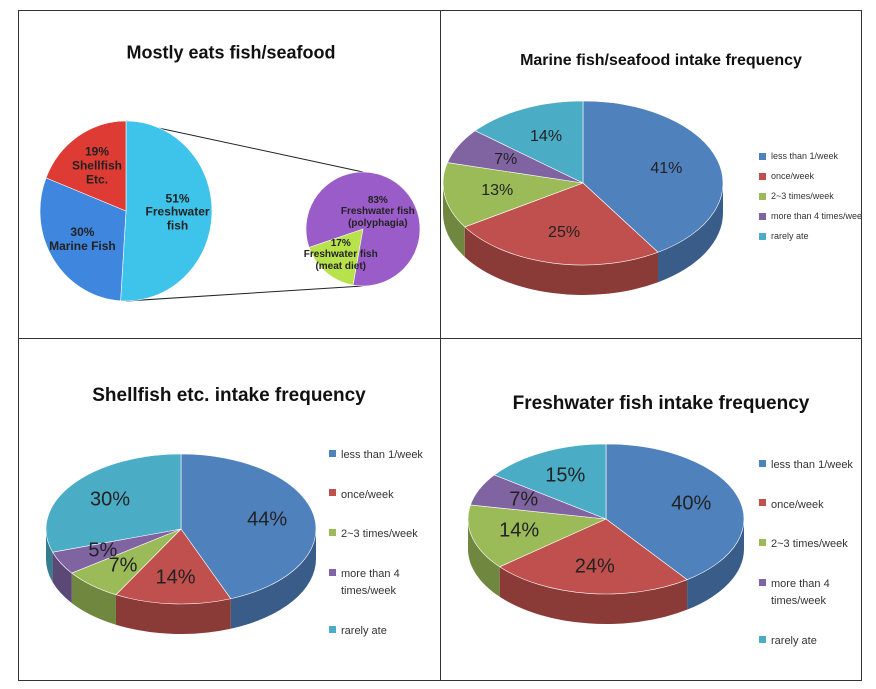  Describe the element at coordinates (229, 395) in the screenshot. I see `chart-title: Shellfish etc. intake frequency` at that location.